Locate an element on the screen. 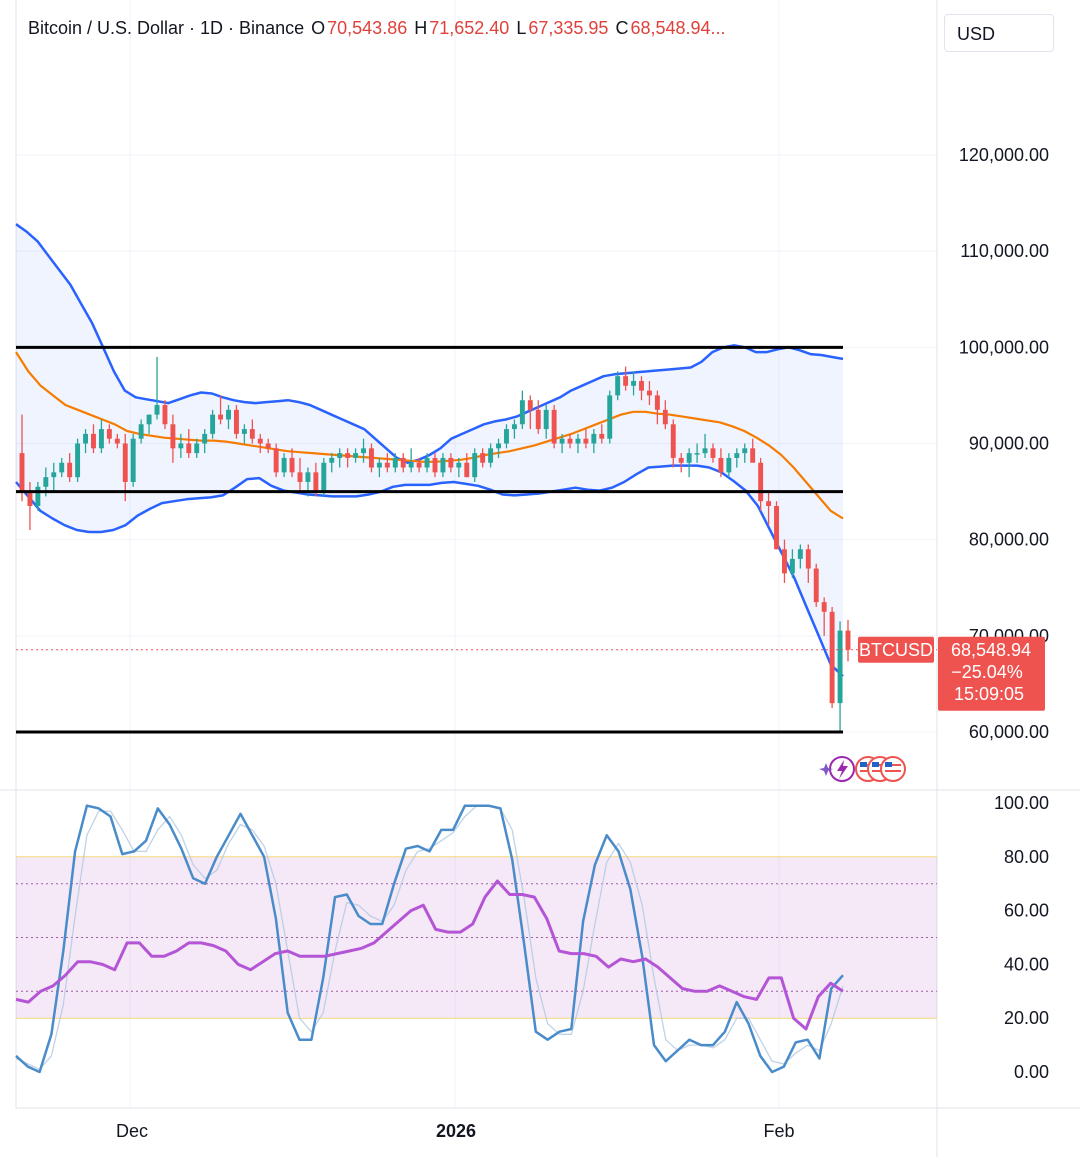 The height and width of the screenshot is (1157, 1080). time-axis: Dec 2026 Feb is located at coordinates (455, 1131).